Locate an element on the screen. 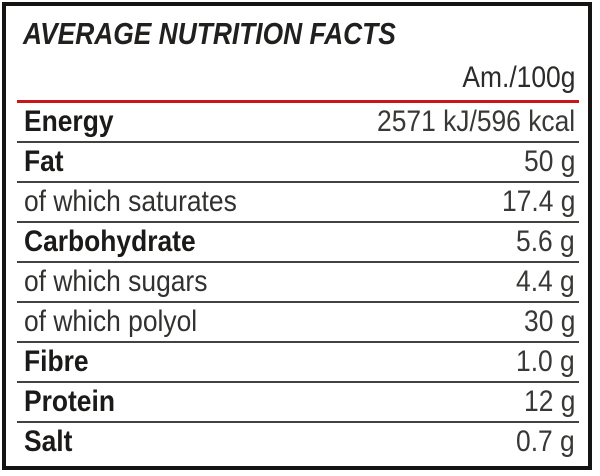 This screenshot has width=600, height=476. table-row-sugars: of which sugars 4.4 g is located at coordinates (298, 283).